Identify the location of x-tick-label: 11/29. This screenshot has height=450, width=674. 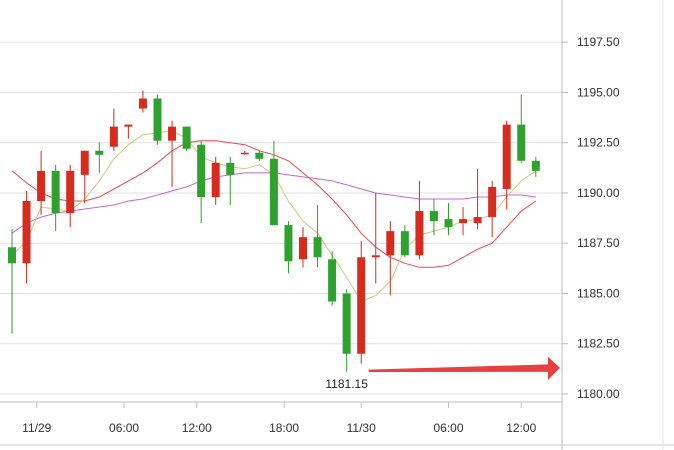
(36, 428).